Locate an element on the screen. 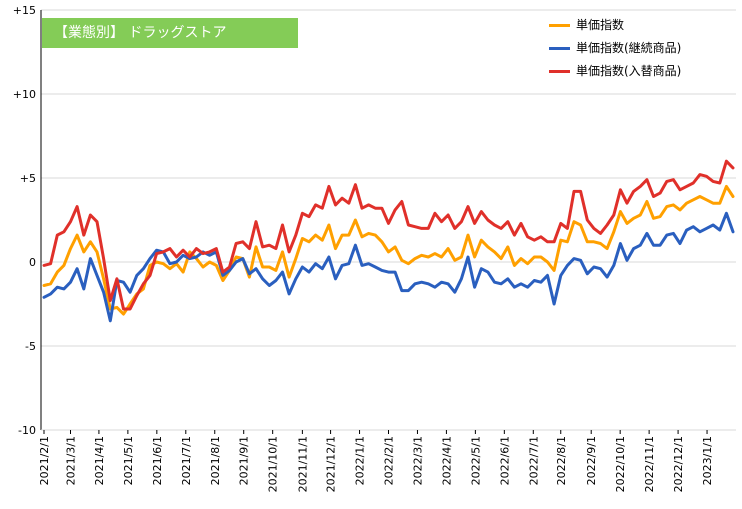  x-tick-label: 2021/2/1 is located at coordinates (44, 460).